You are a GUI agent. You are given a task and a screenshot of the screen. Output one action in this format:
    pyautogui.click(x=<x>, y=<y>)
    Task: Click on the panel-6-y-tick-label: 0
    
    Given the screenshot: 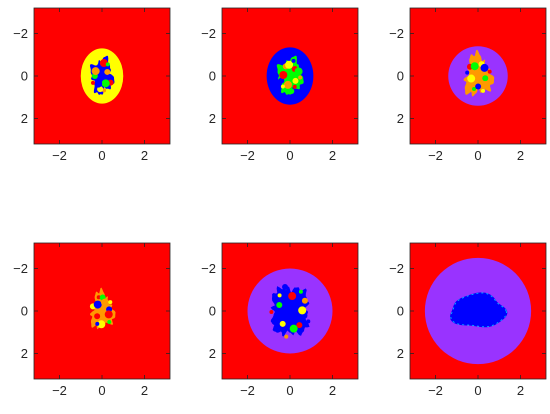 What is the action you would take?
    pyautogui.click(x=400, y=311)
    